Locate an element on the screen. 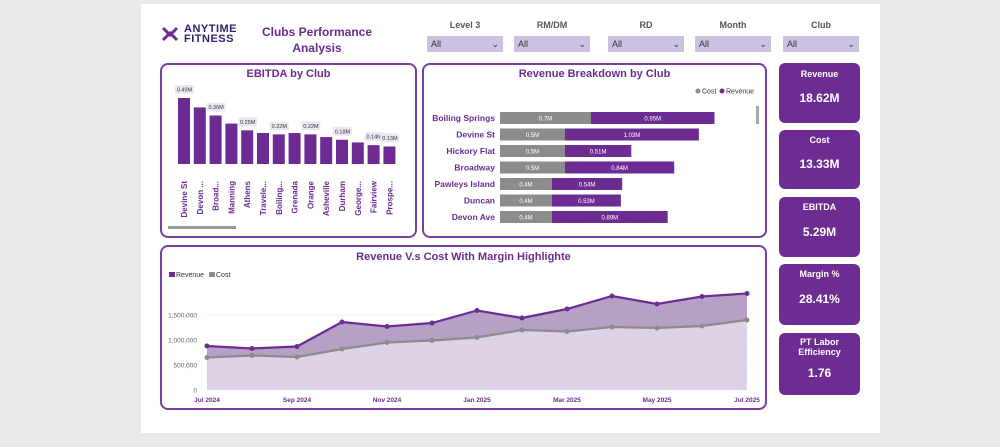  y-tick-label: 1,000,000 is located at coordinates (182, 341).